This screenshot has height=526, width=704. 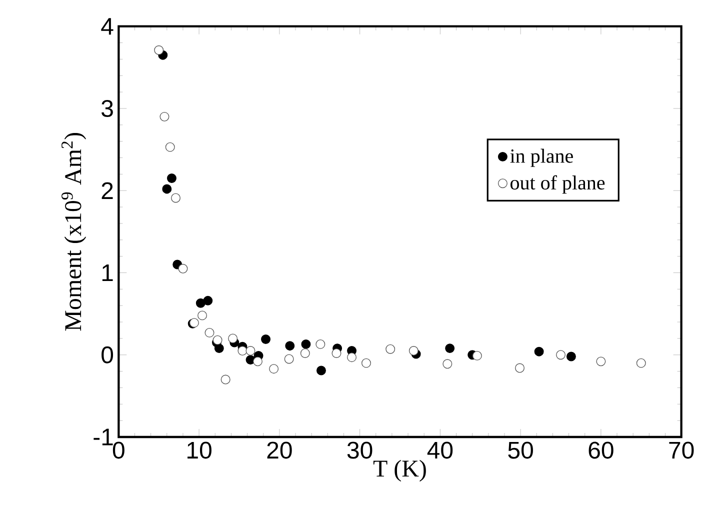 What do you see at coordinates (681, 450) in the screenshot?
I see `x-tick-label: 70` at bounding box center [681, 450].